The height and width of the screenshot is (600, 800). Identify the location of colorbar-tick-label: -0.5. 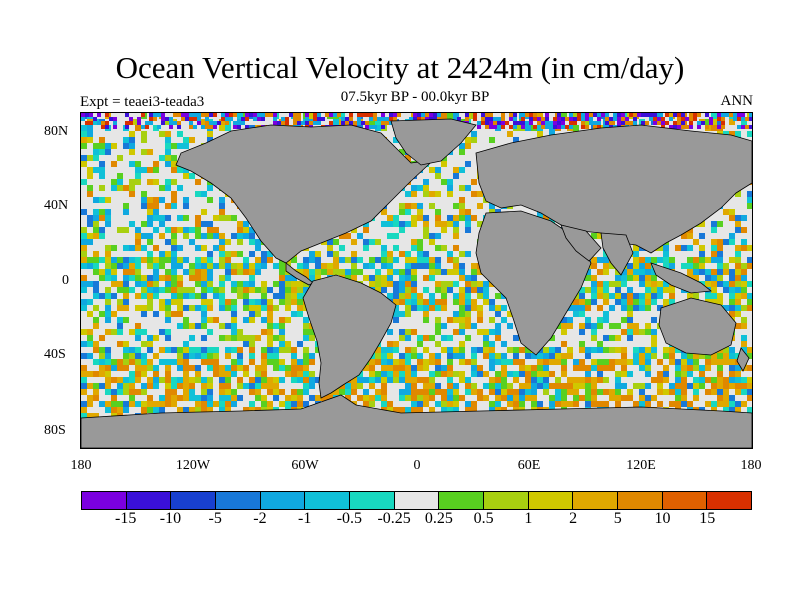
(349, 518).